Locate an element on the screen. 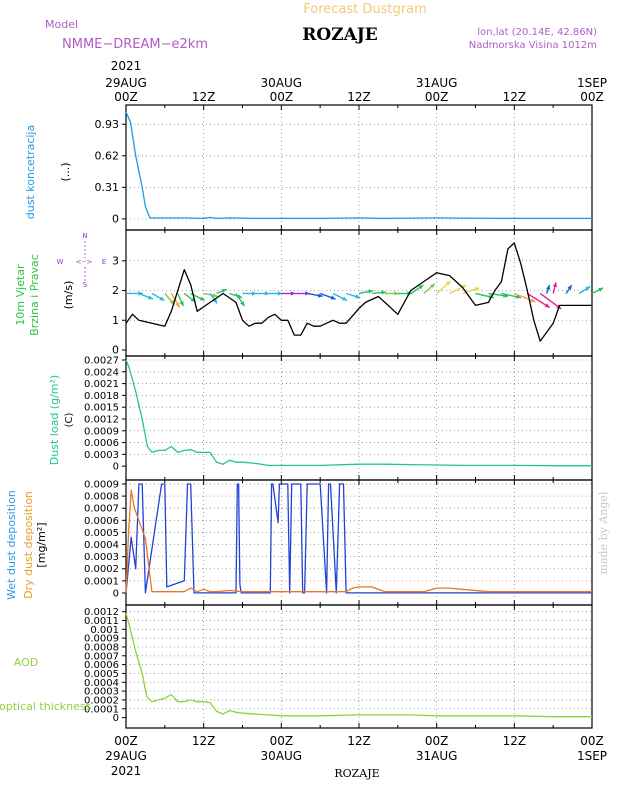 The image size is (618, 800). aod-ytick-label: 0.0011 is located at coordinates (101, 621).